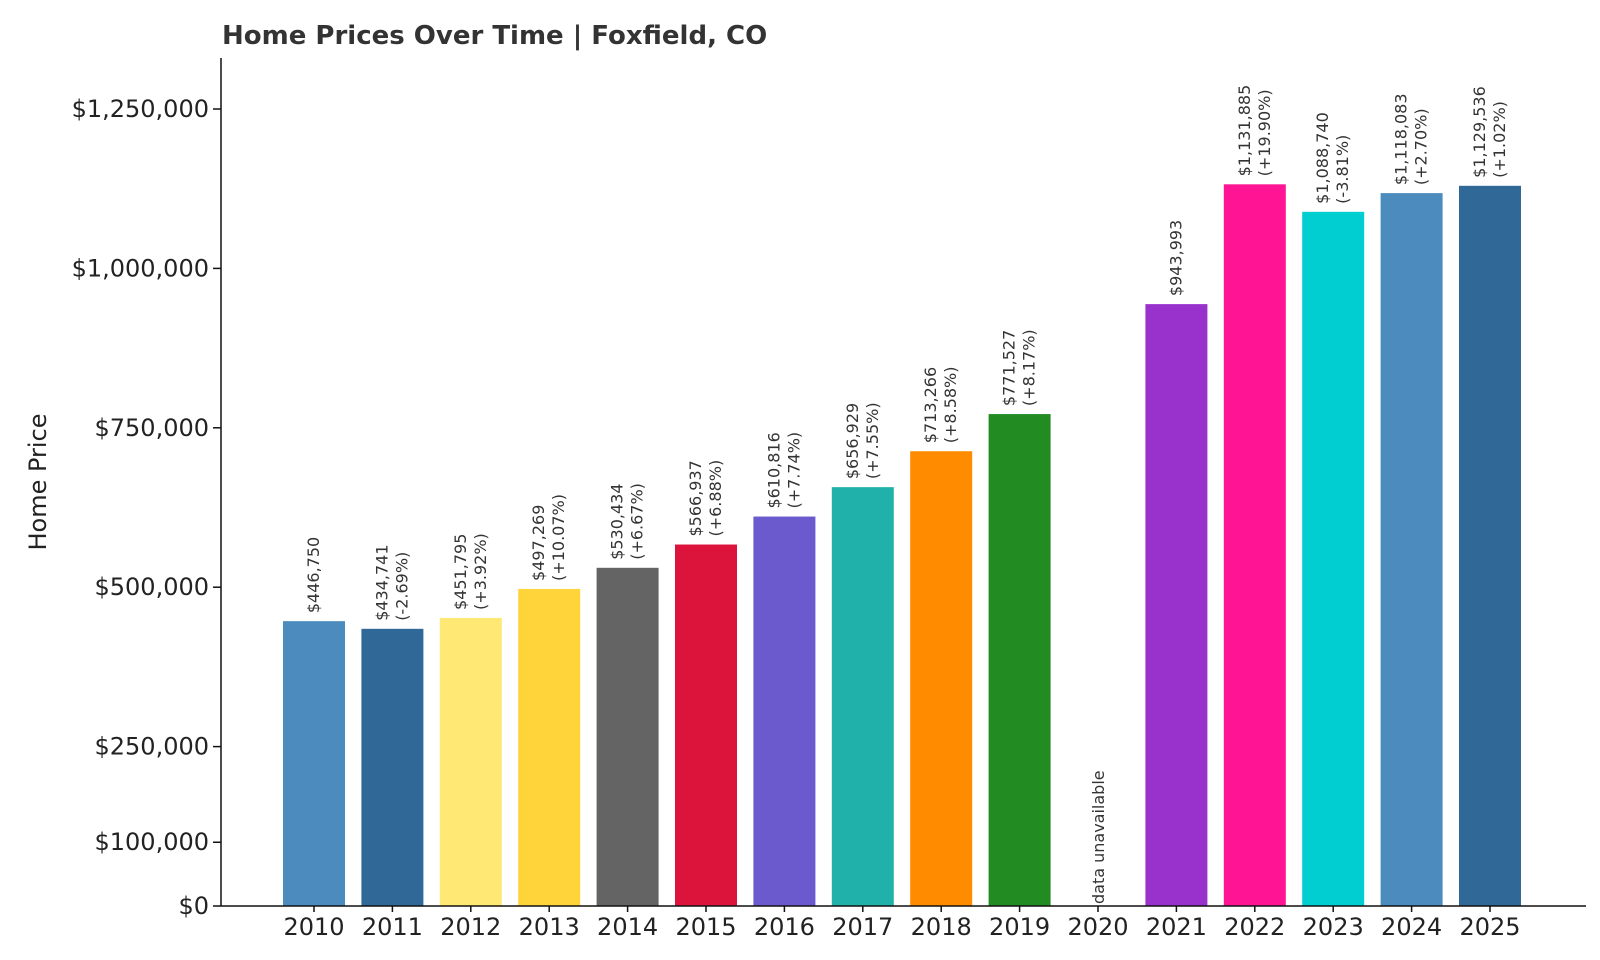 This screenshot has width=1600, height=960. Describe the element at coordinates (784, 711) in the screenshot. I see `bar-2016` at that location.